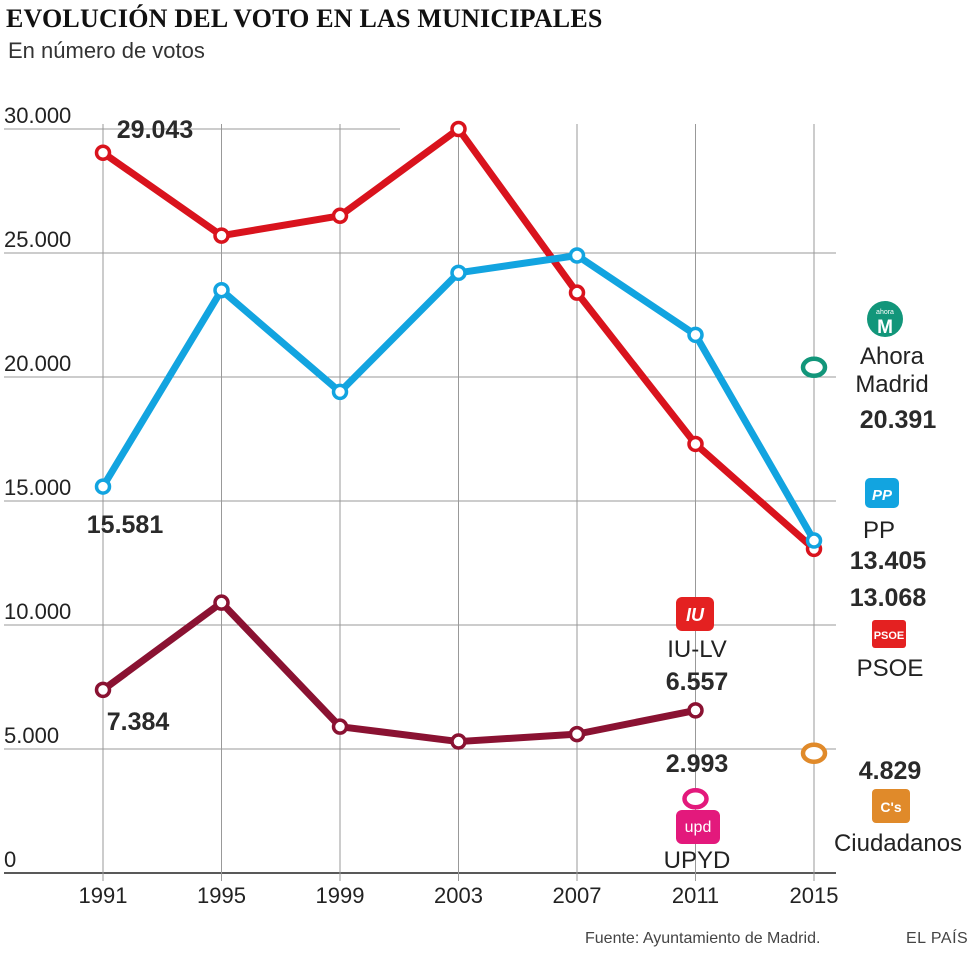 The width and height of the screenshot is (980, 954). I want to click on ahora-logo-small-text: ahora, so click(885, 312).